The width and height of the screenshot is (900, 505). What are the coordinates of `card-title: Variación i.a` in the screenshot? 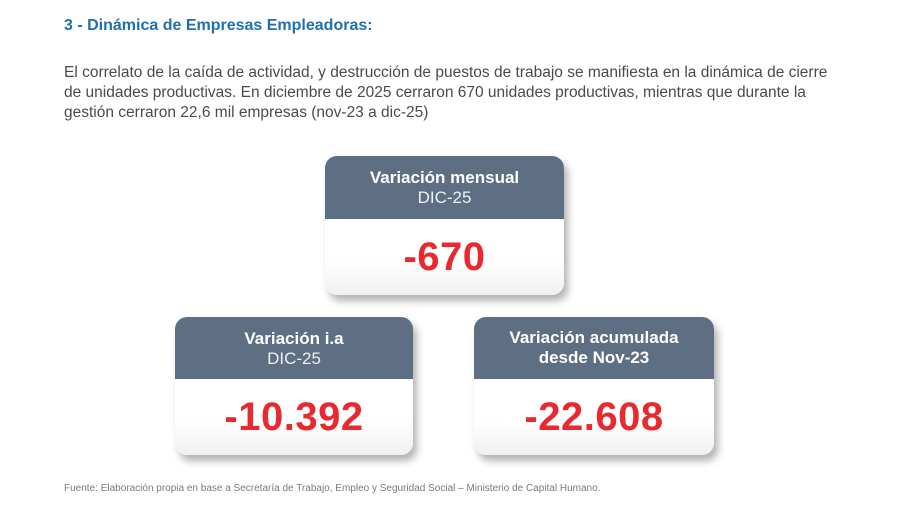 It's located at (294, 338).